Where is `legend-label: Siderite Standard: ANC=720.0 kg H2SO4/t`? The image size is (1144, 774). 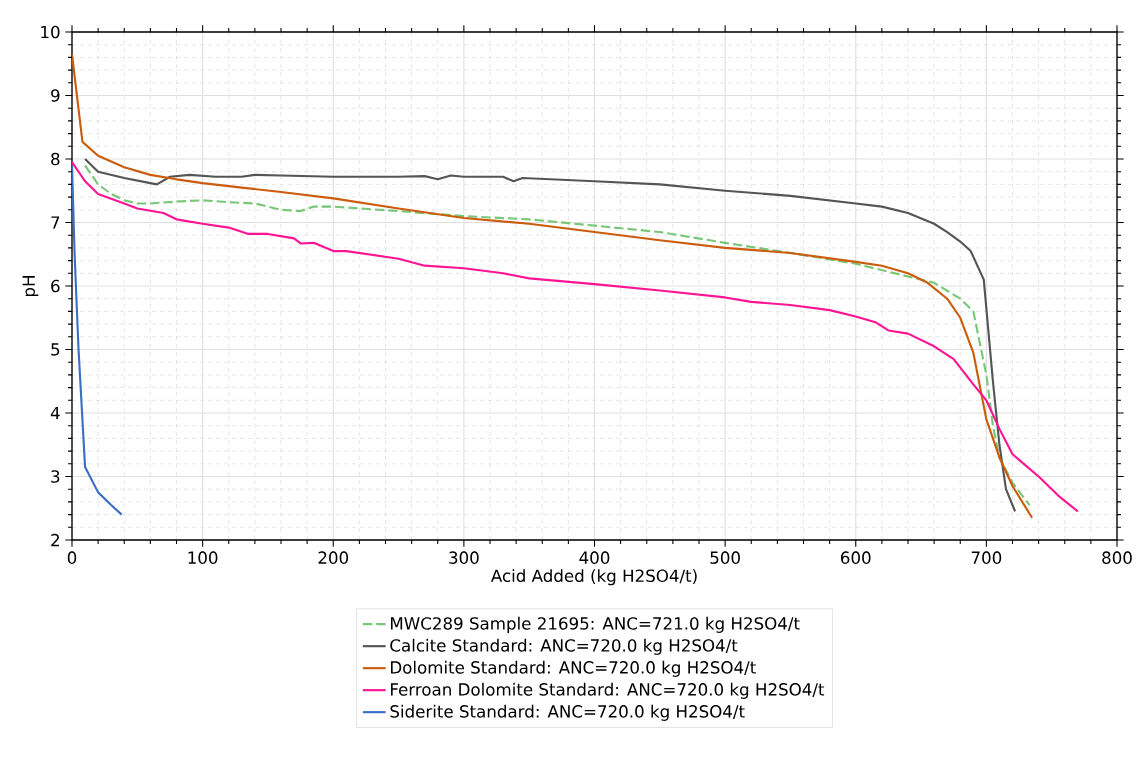 legend-label: Siderite Standard: ANC=720.0 kg H2SO4/t is located at coordinates (567, 712).